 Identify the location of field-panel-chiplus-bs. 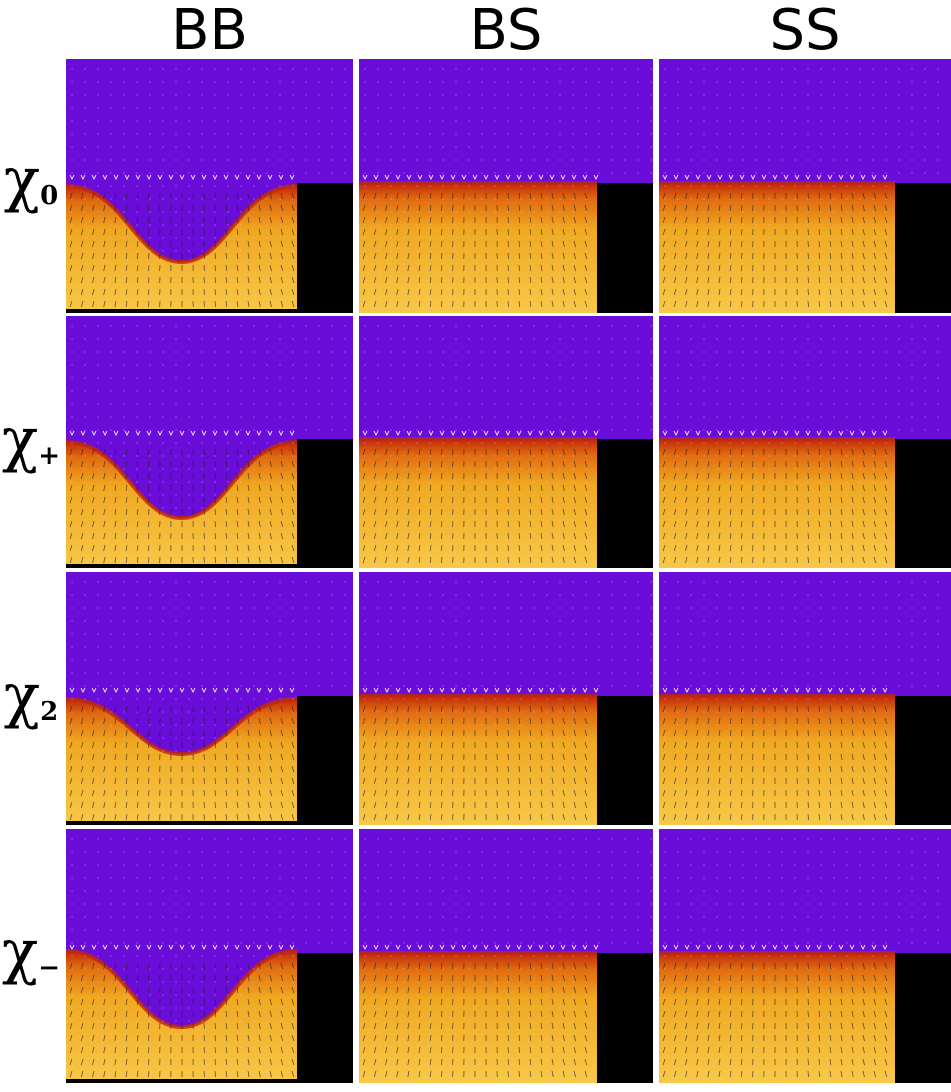
(506, 442).